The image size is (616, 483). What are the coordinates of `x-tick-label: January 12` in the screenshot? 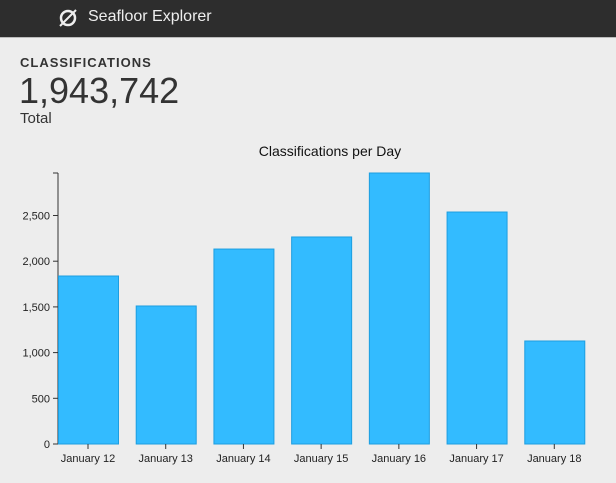 It's located at (88, 459).